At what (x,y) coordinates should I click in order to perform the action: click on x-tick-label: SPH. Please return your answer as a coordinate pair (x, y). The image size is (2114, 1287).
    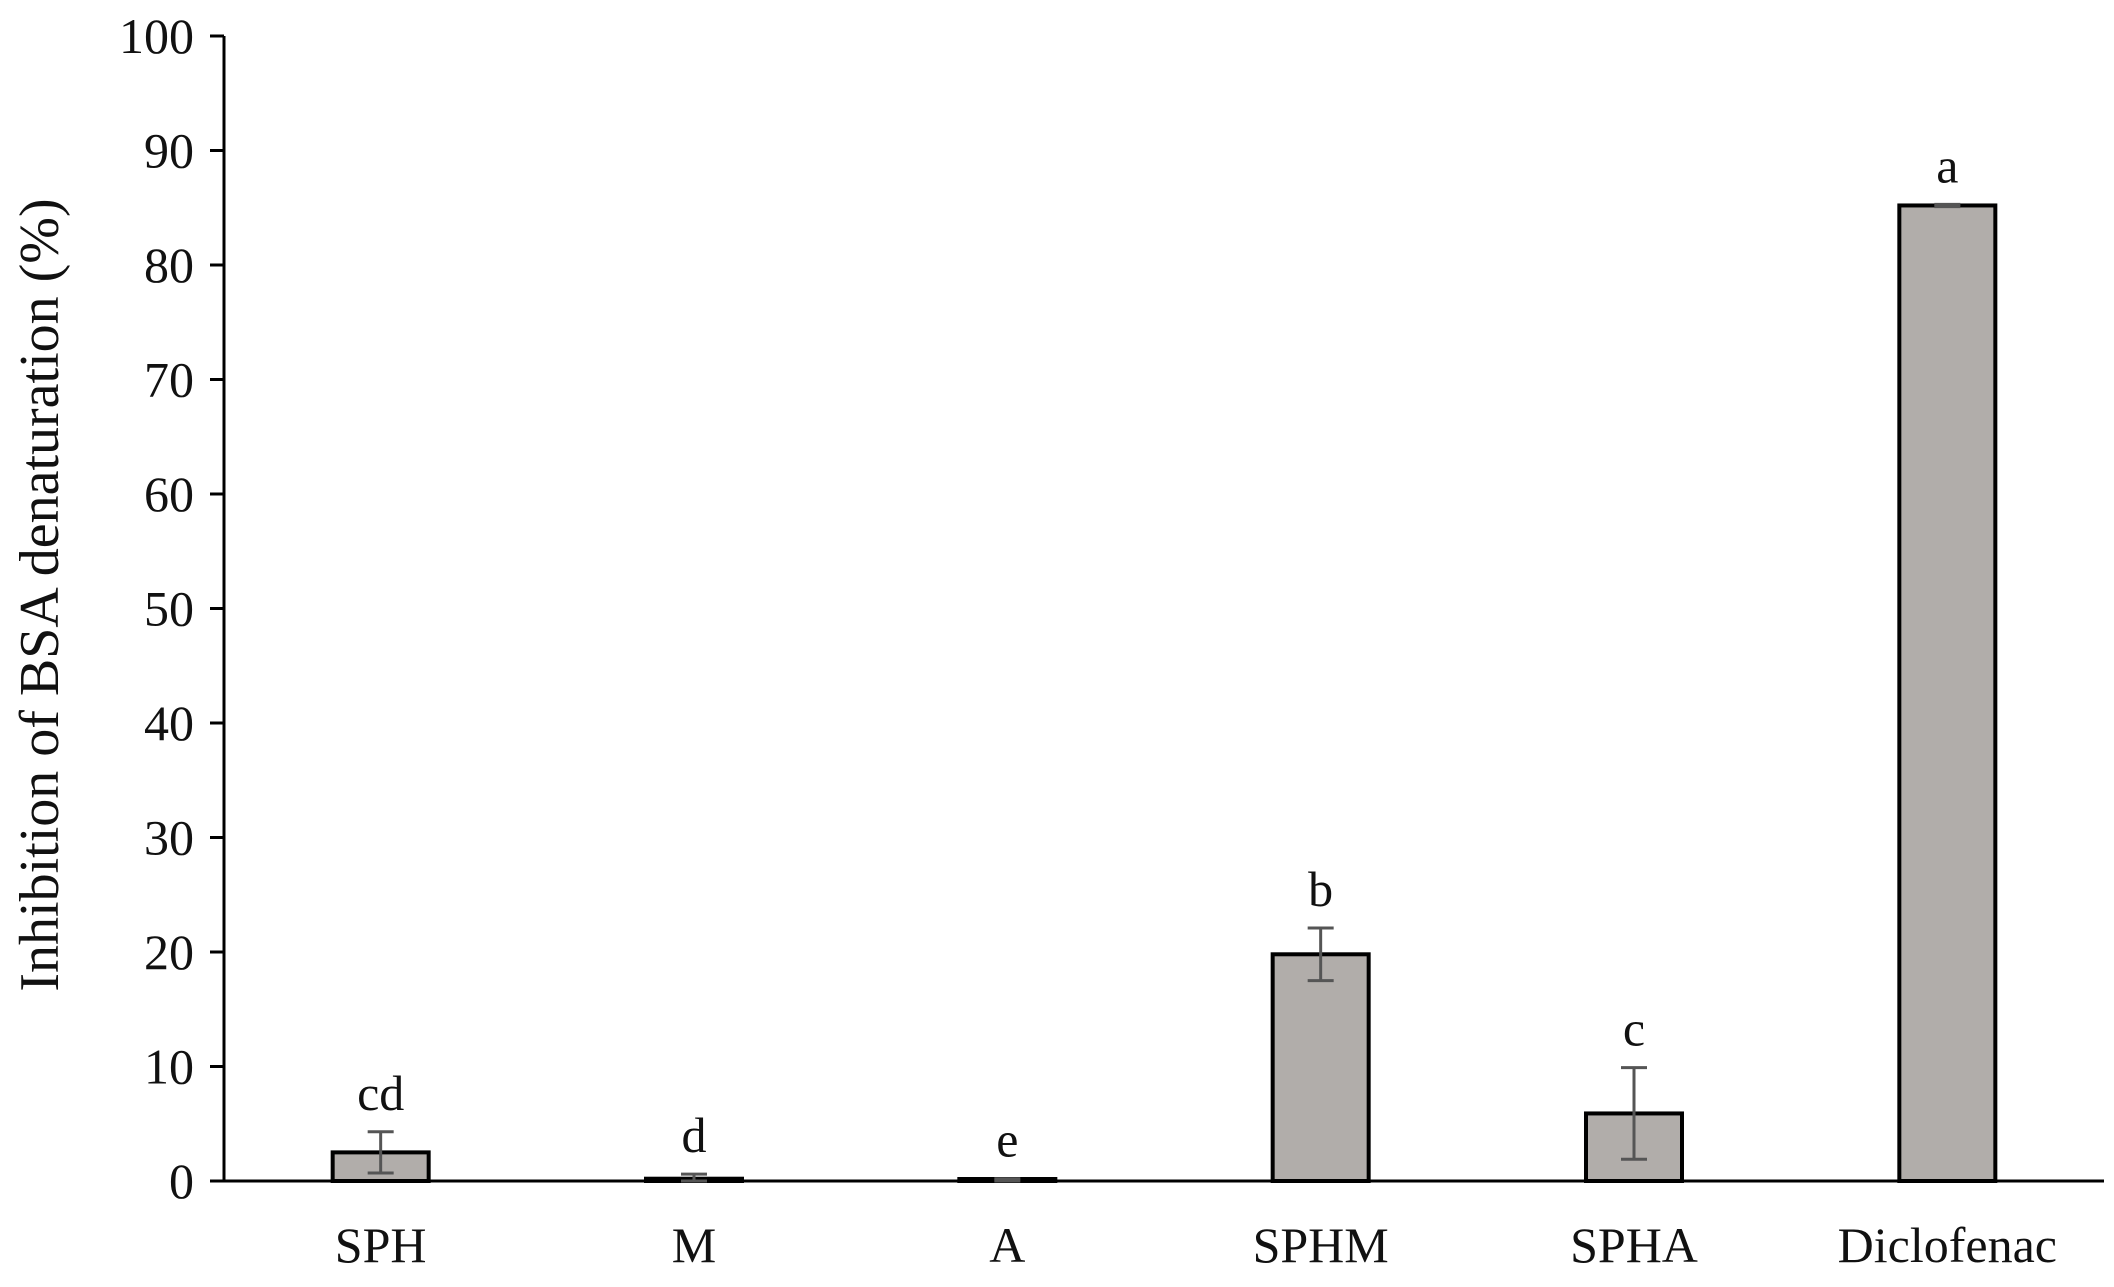
    Looking at the image, I should click on (381, 1245).